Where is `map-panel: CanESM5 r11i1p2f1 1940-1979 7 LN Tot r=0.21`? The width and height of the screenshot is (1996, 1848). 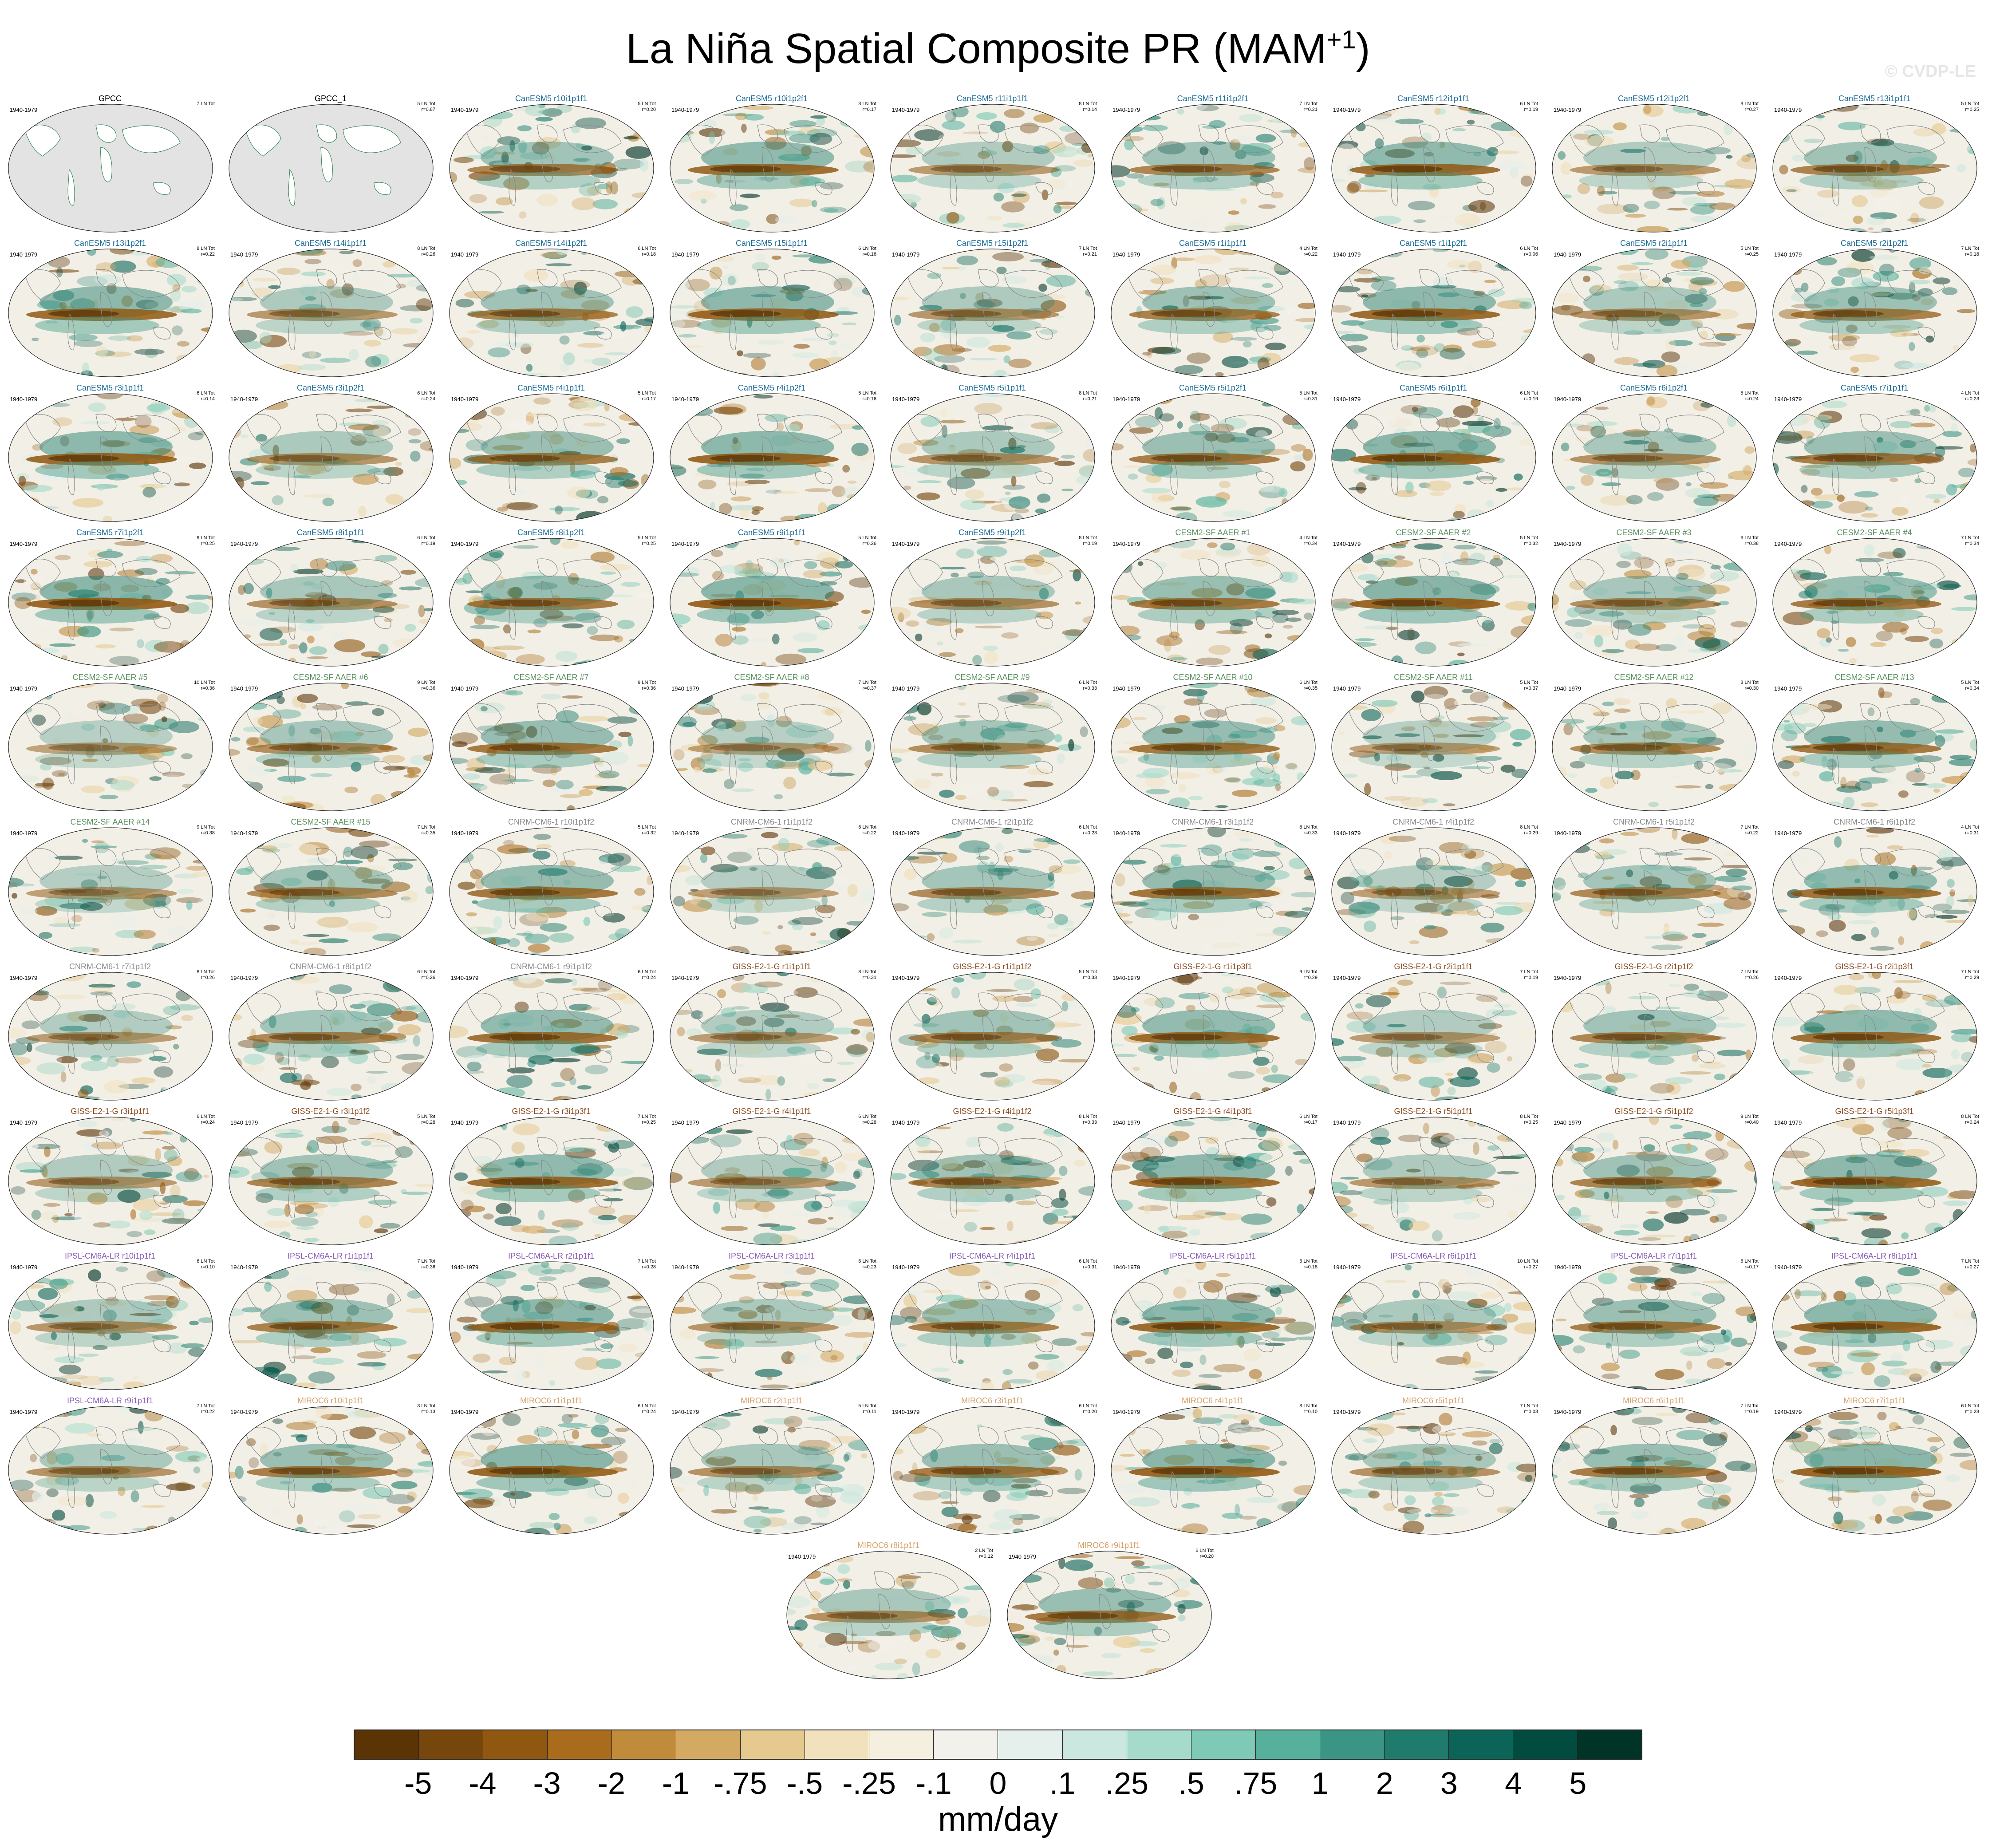 map-panel: CanESM5 r11i1p2f1 1940-1979 7 LN Tot r=0.21 is located at coordinates (1212, 165).